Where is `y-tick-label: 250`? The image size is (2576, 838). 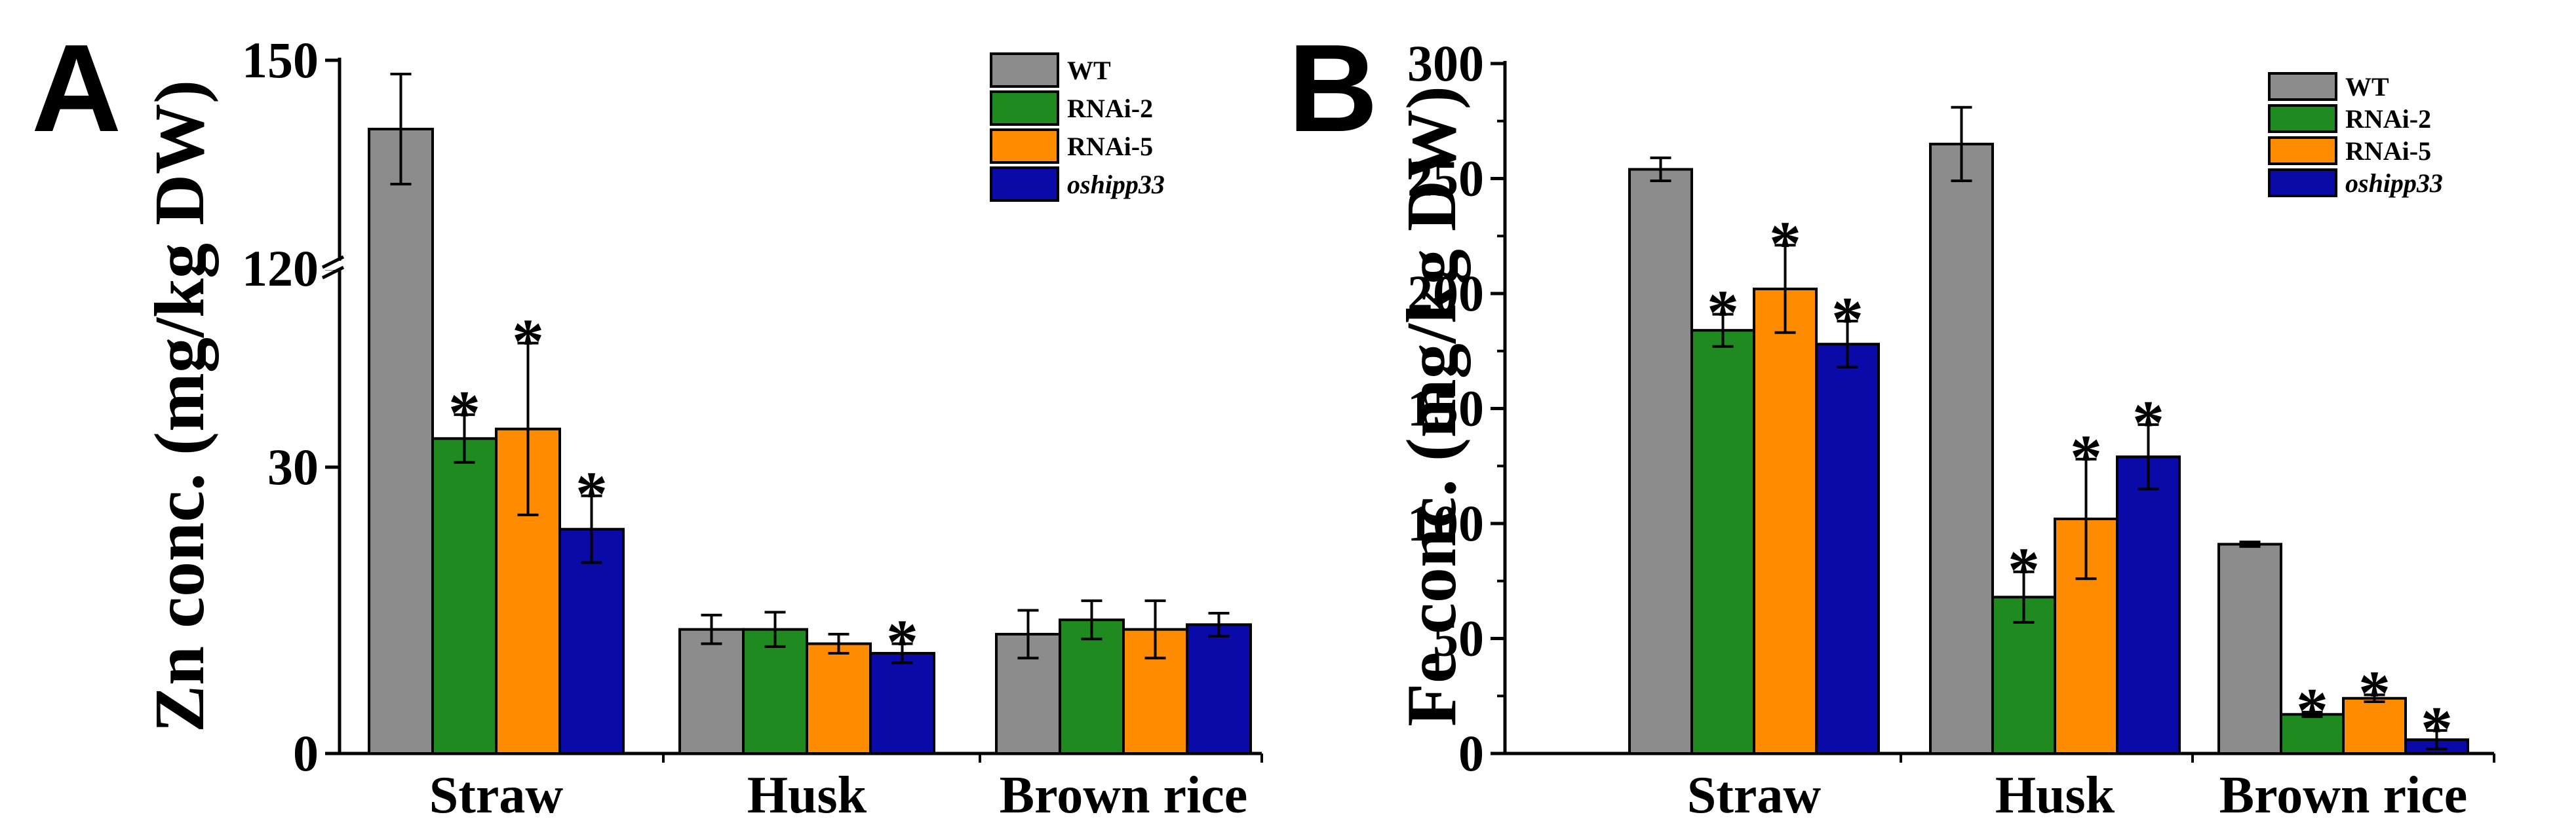 y-tick-label: 250 is located at coordinates (1445, 178).